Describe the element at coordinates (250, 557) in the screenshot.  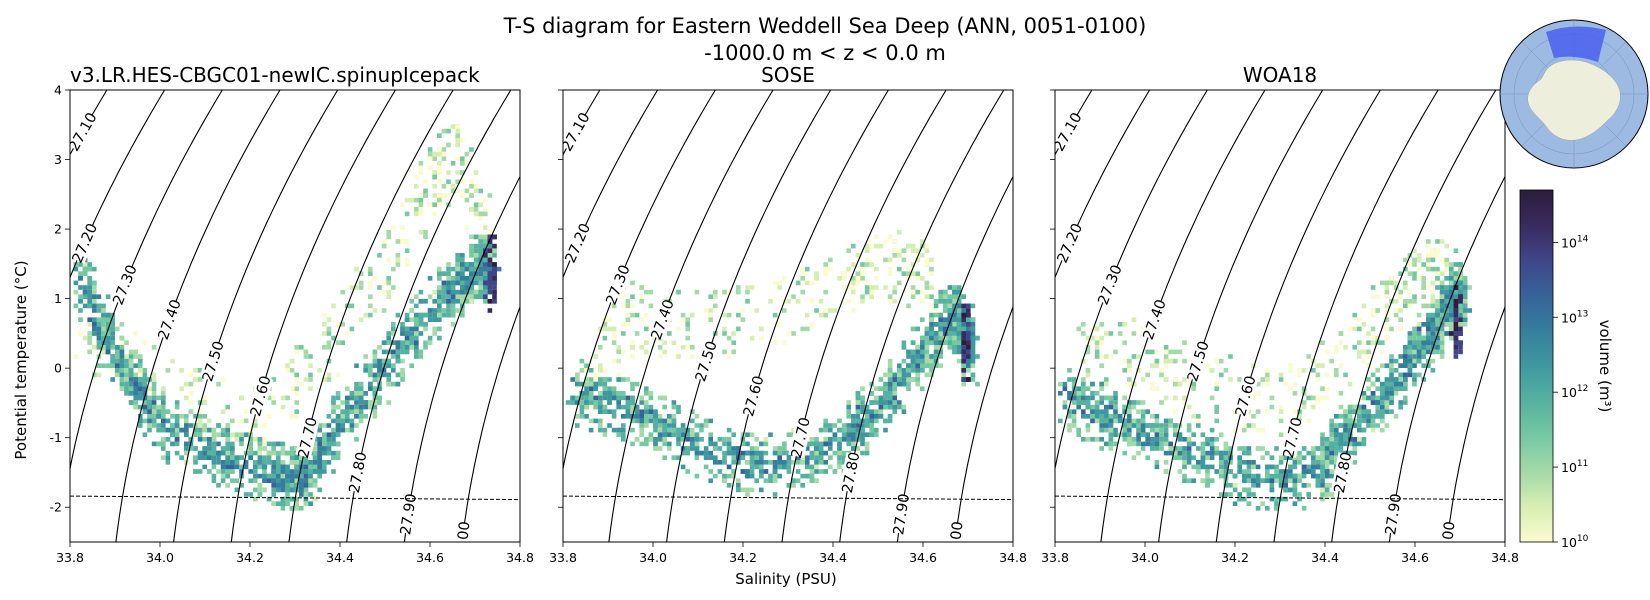
I see `x-tick-label: 34.2` at that location.